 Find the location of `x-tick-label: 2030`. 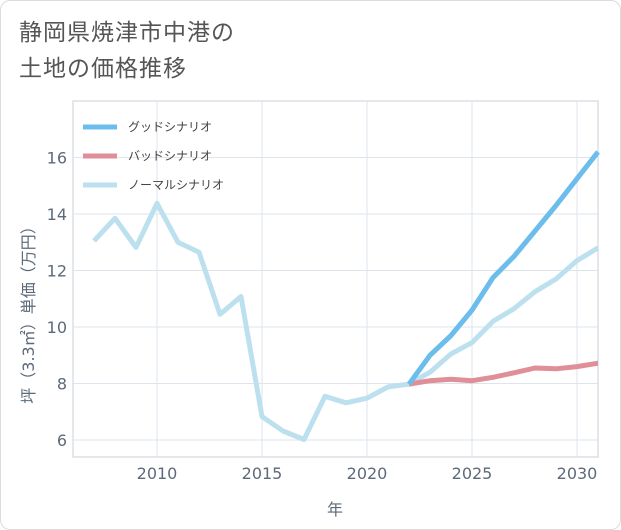

x-tick-label: 2030 is located at coordinates (577, 473).